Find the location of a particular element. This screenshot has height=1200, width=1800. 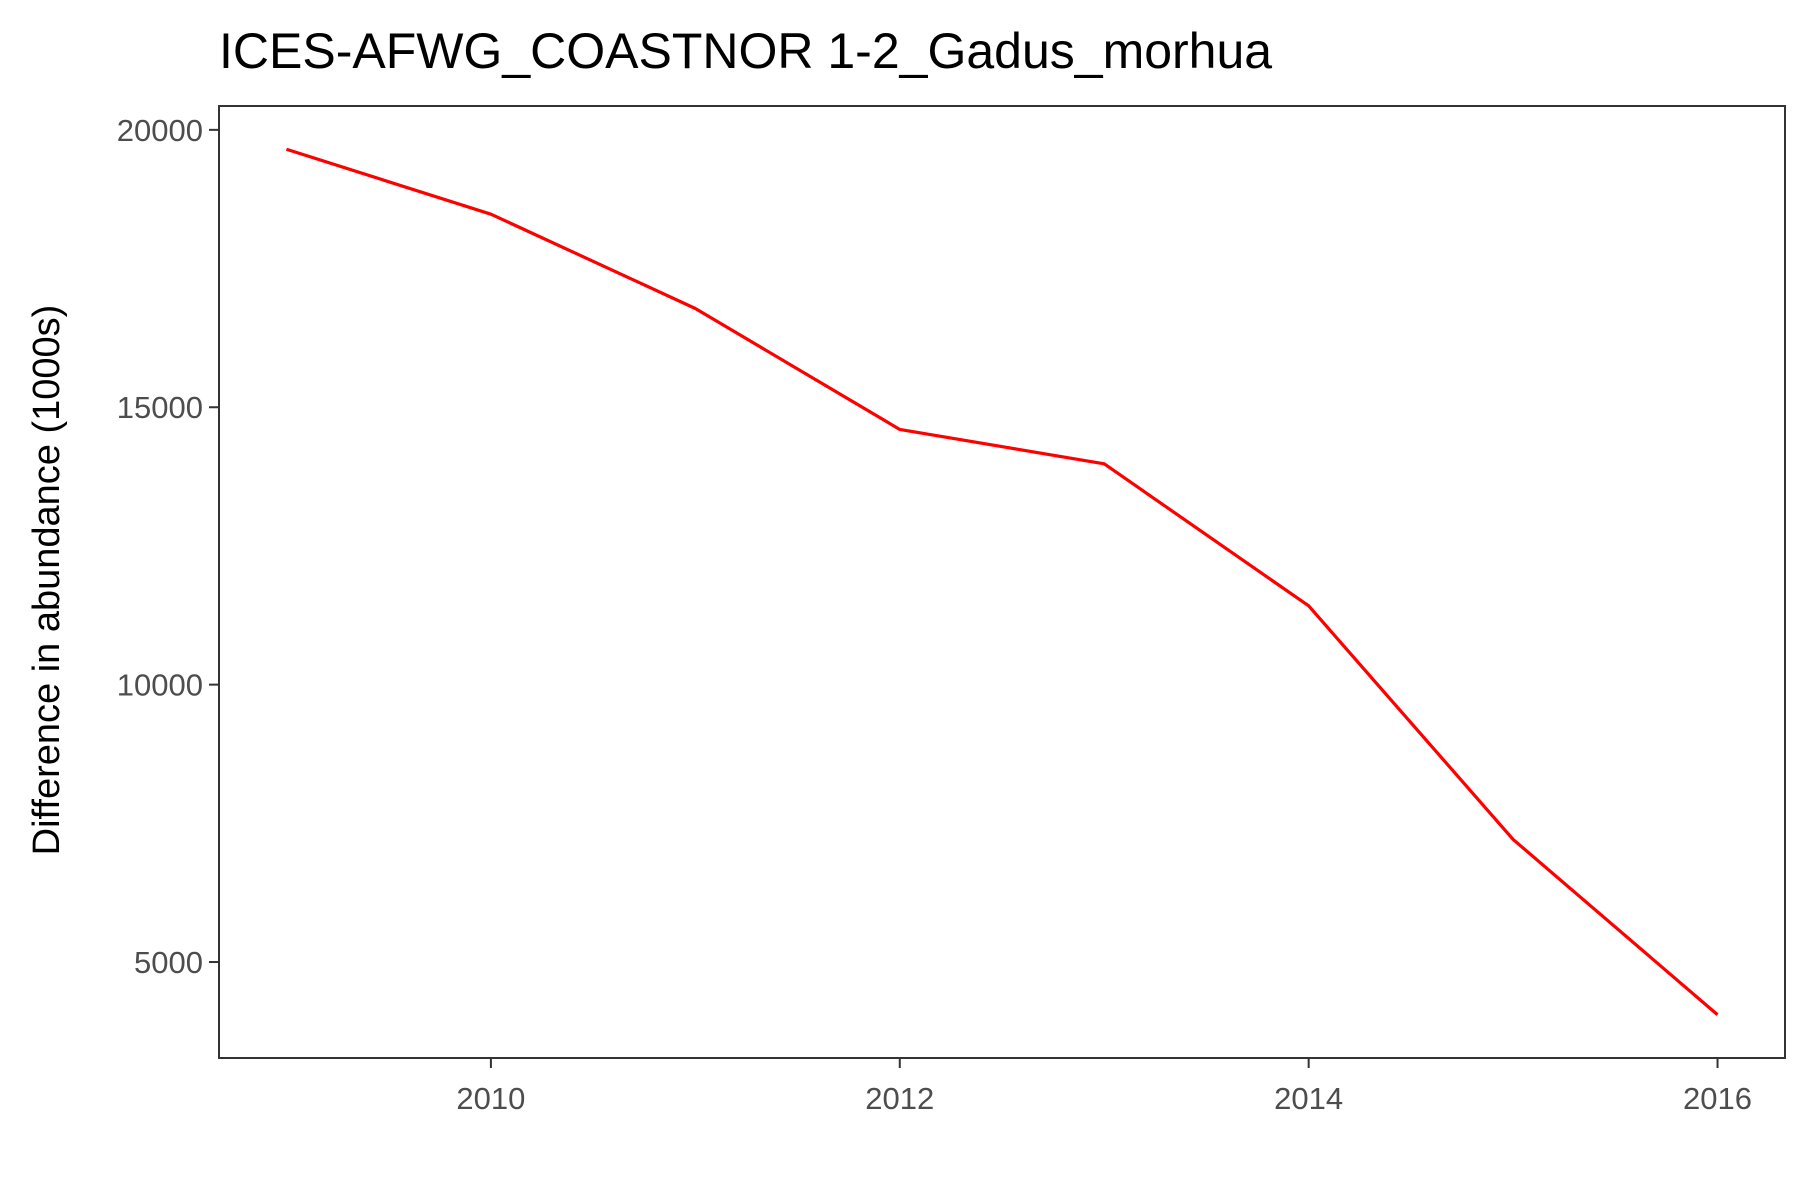

y-tick-label-10000: 10000 is located at coordinates (160, 685).